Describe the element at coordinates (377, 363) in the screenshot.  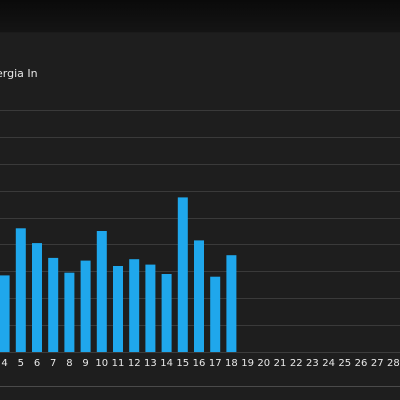
I see `x-tick-label-27: 27` at that location.